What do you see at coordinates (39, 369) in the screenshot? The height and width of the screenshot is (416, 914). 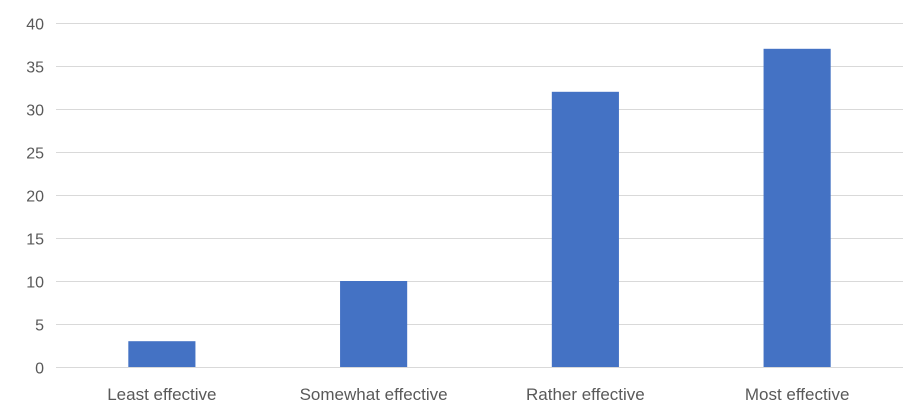 I see `y-tick-label: 0` at bounding box center [39, 369].